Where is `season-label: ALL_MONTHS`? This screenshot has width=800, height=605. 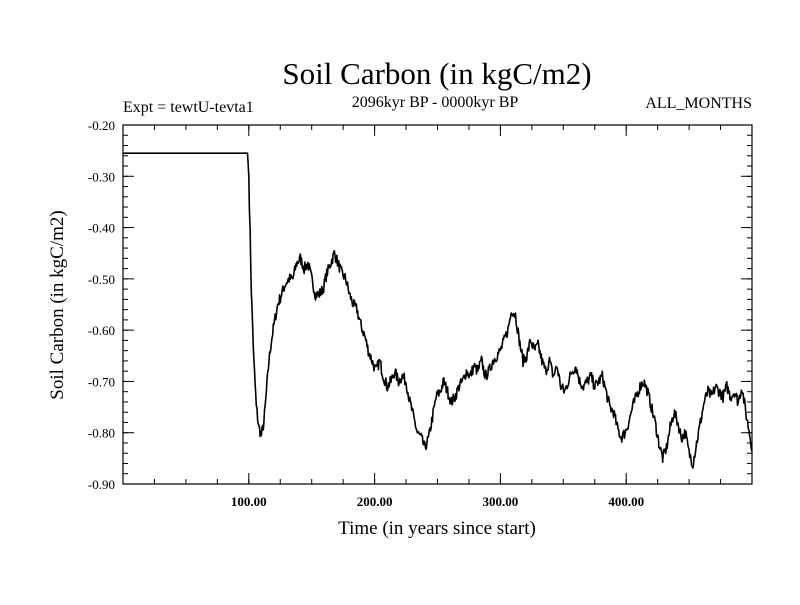
season-label: ALL_MONTHS is located at coordinates (698, 103).